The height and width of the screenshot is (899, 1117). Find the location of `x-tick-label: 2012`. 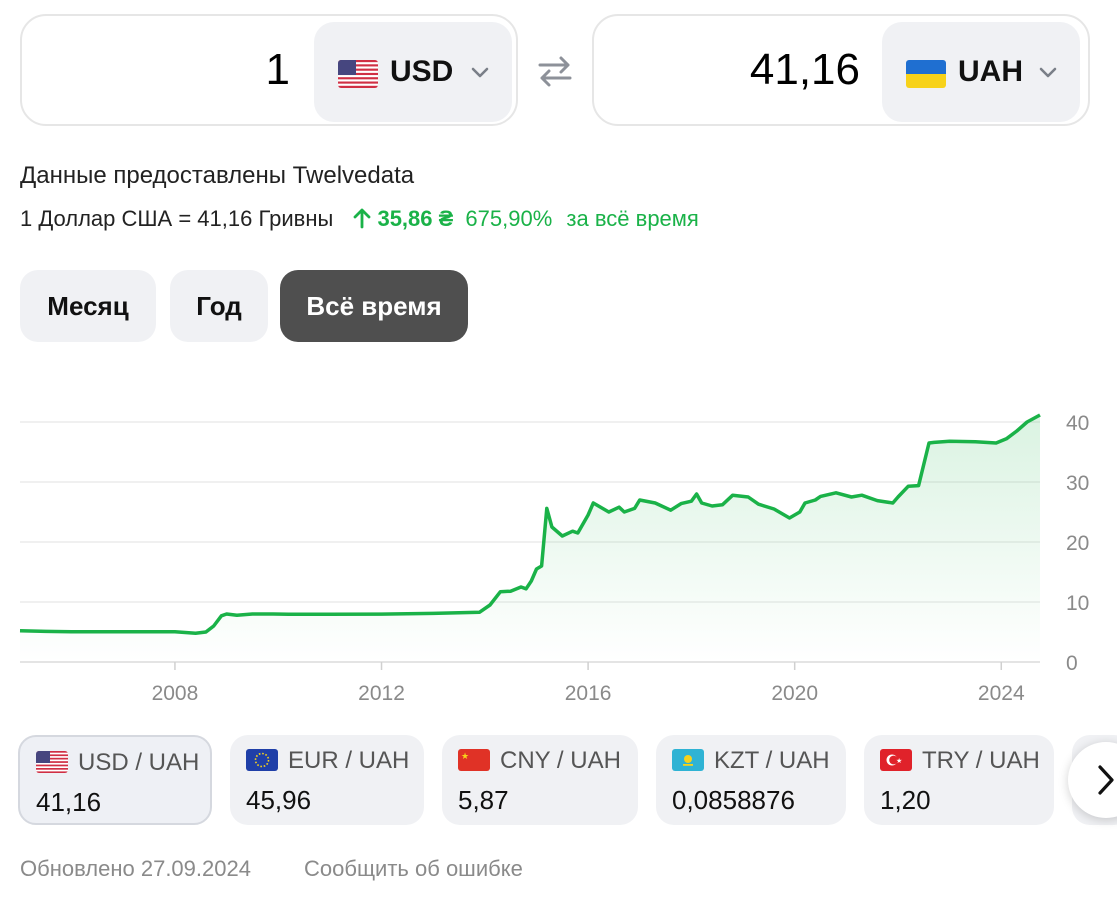

x-tick-label: 2012 is located at coordinates (381, 693).